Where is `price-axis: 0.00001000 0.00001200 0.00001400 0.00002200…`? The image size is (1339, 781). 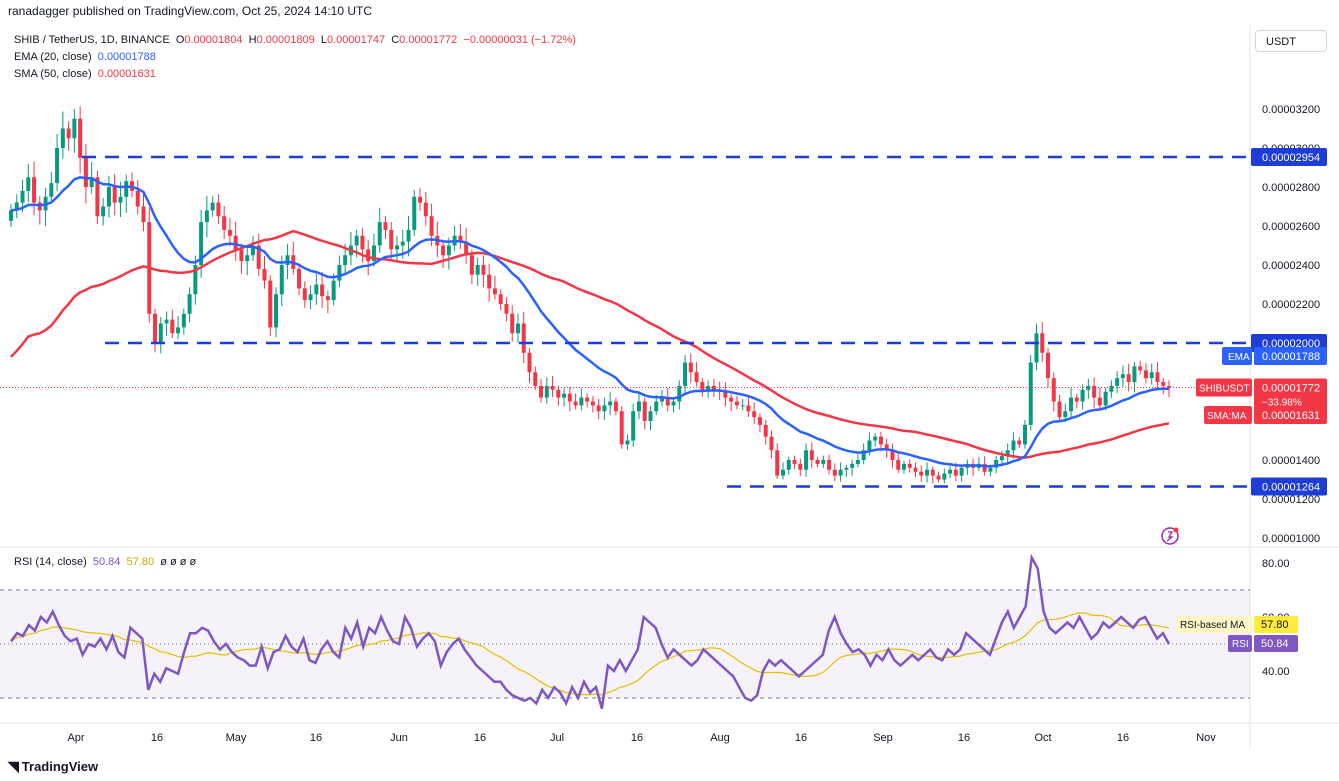 price-axis: 0.00001000 0.00001200 0.00001400 0.00002200… is located at coordinates (1289, 324).